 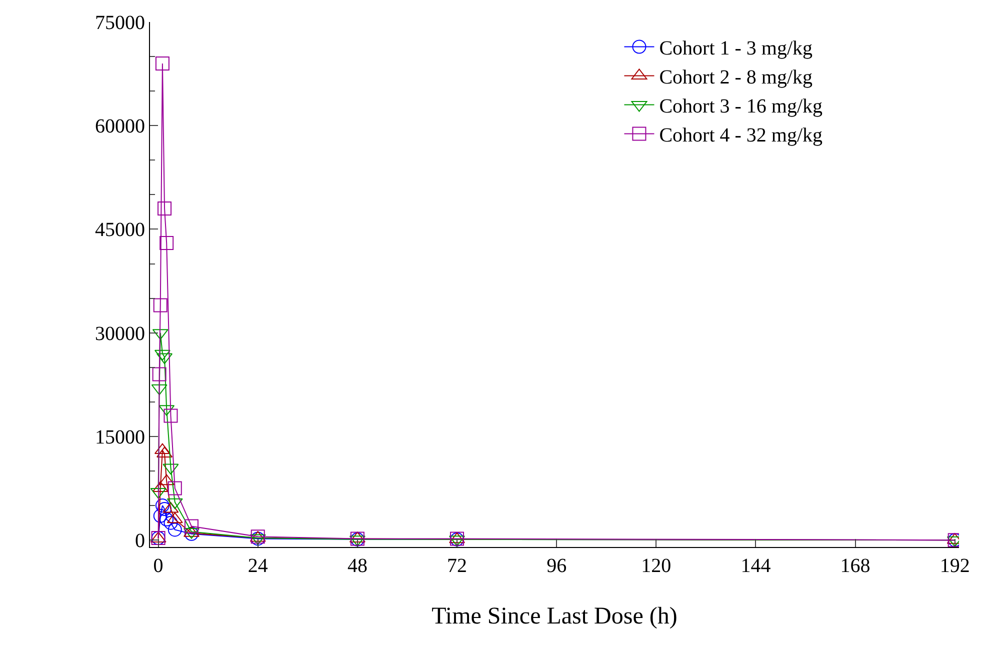 I want to click on x-tick-label: 48, so click(x=357, y=566).